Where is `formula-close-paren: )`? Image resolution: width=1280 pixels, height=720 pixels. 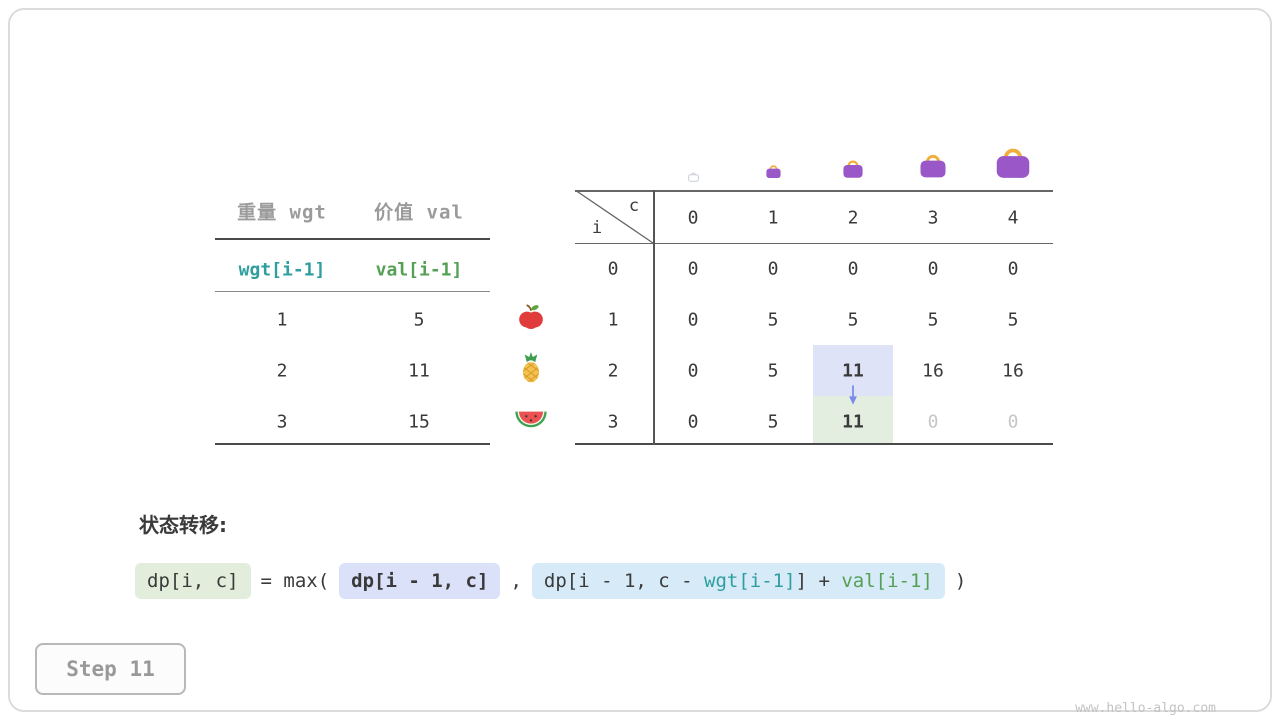 formula-close-paren: ) is located at coordinates (960, 581).